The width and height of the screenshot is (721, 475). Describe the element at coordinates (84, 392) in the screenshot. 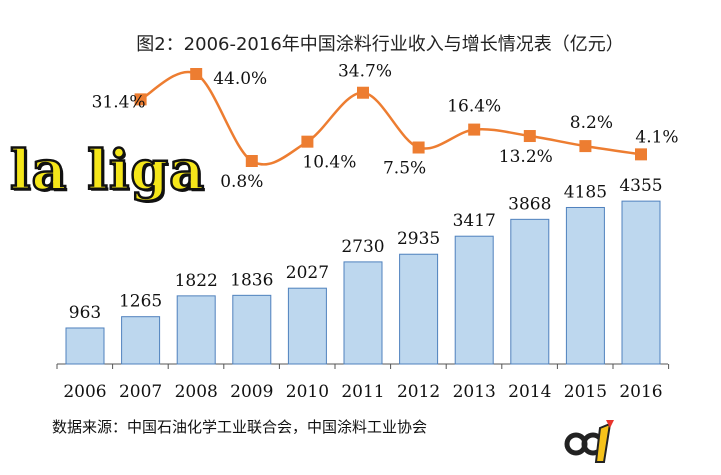

I see `x-tick-label: 2006` at that location.